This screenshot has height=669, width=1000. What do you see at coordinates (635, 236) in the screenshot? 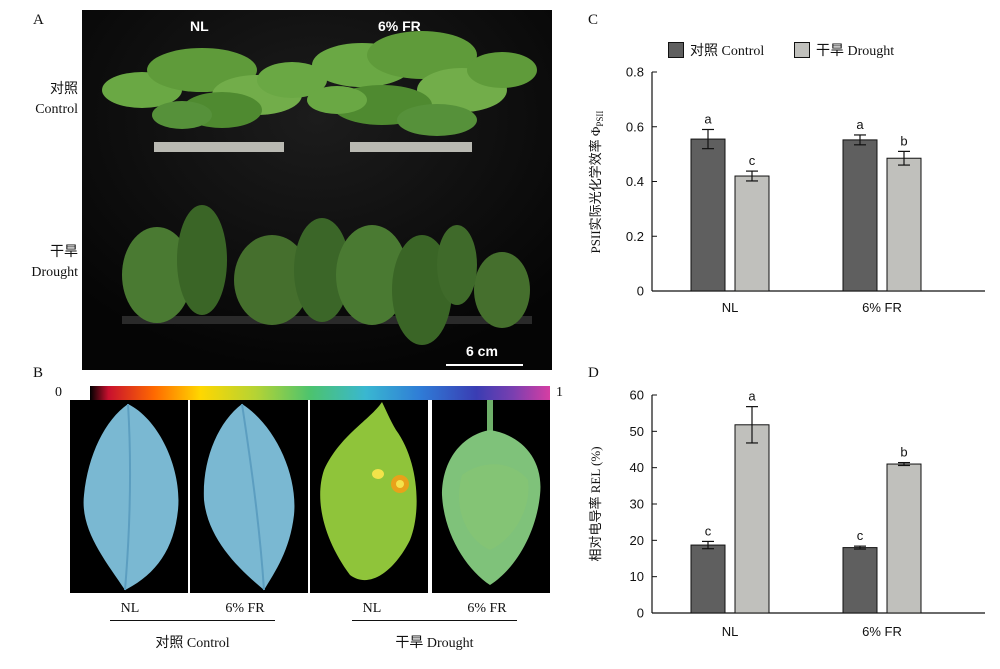
I see `y-tick-label: 0.2` at bounding box center [635, 236].